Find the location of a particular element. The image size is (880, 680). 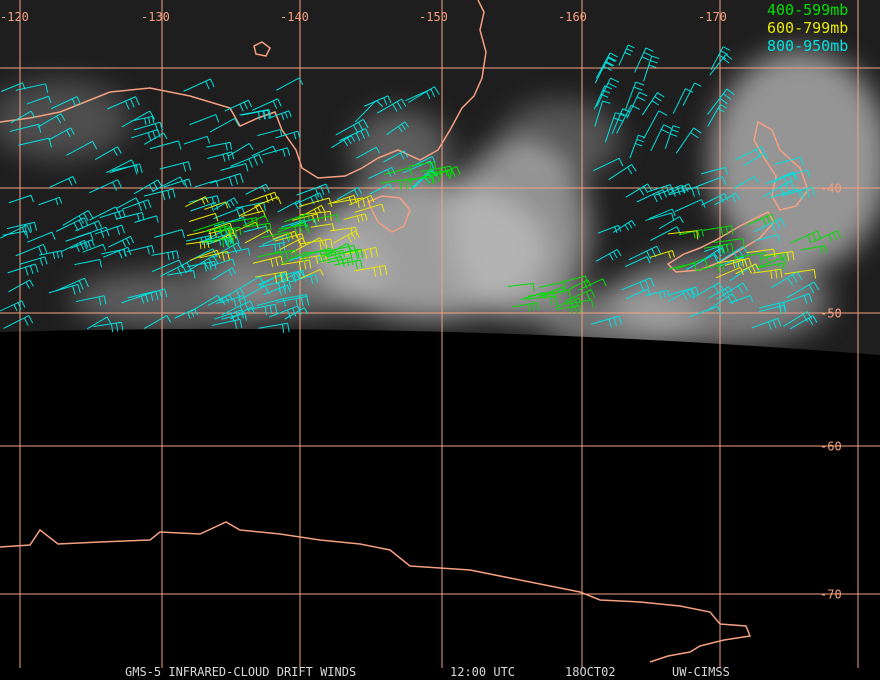

island-coast is located at coordinates (262, 49).